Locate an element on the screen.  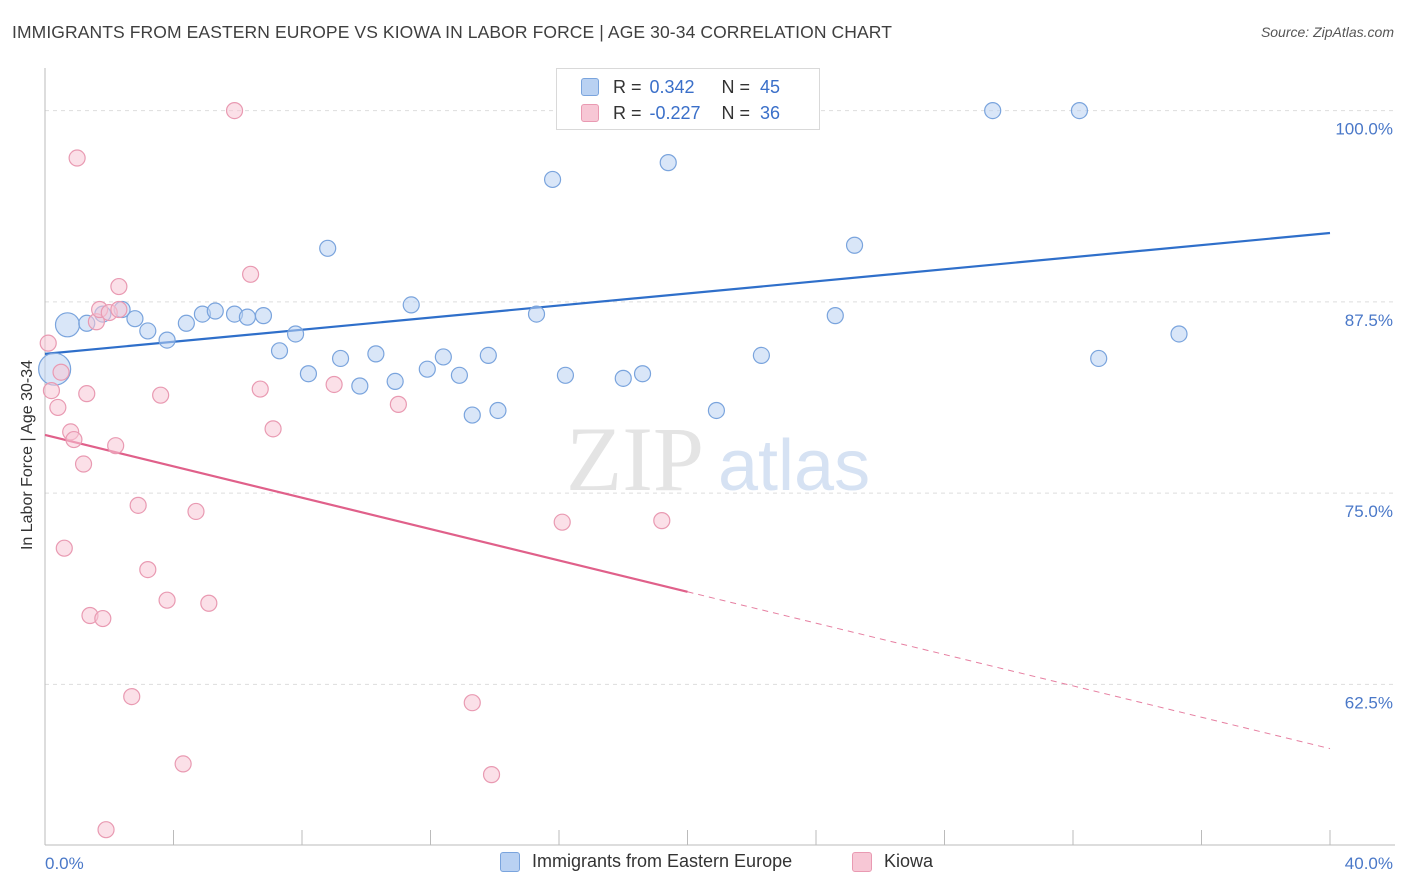
legend-row-pink: R = -0.227 N = 36 is located at coordinates (680, 113).